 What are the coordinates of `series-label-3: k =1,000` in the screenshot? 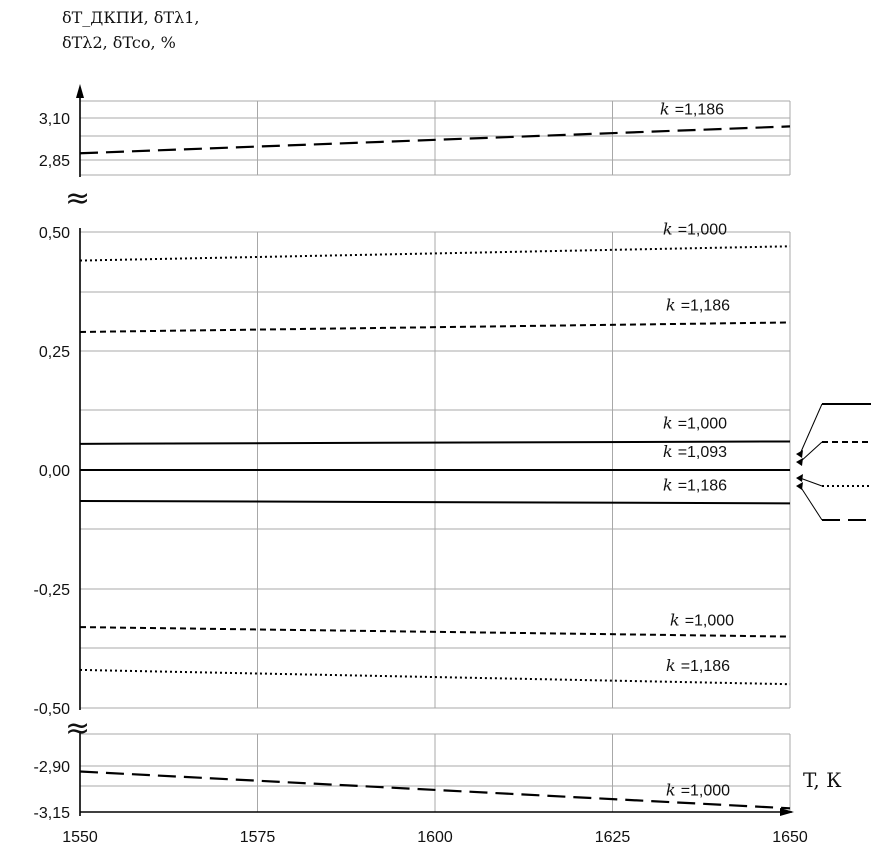 It's located at (695, 422).